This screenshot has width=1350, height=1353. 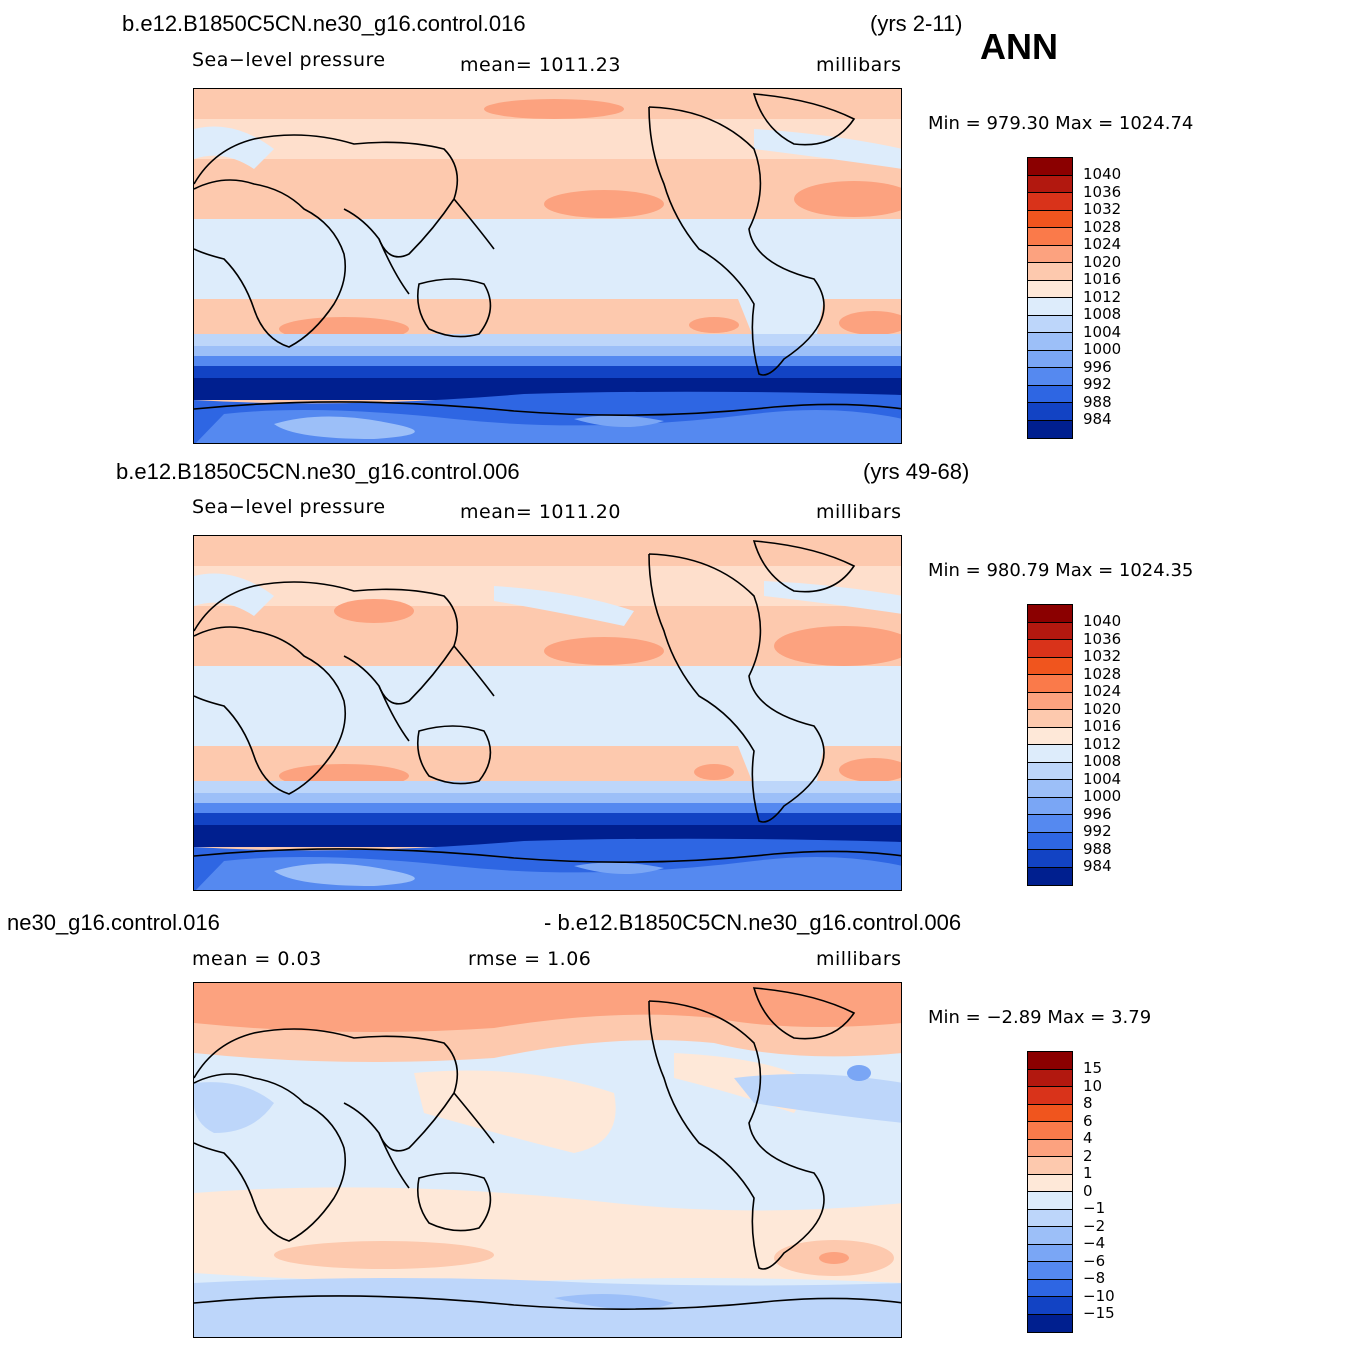 What do you see at coordinates (540, 65) in the screenshot?
I see `panel1-mean-label: mean= 1011.23` at bounding box center [540, 65].